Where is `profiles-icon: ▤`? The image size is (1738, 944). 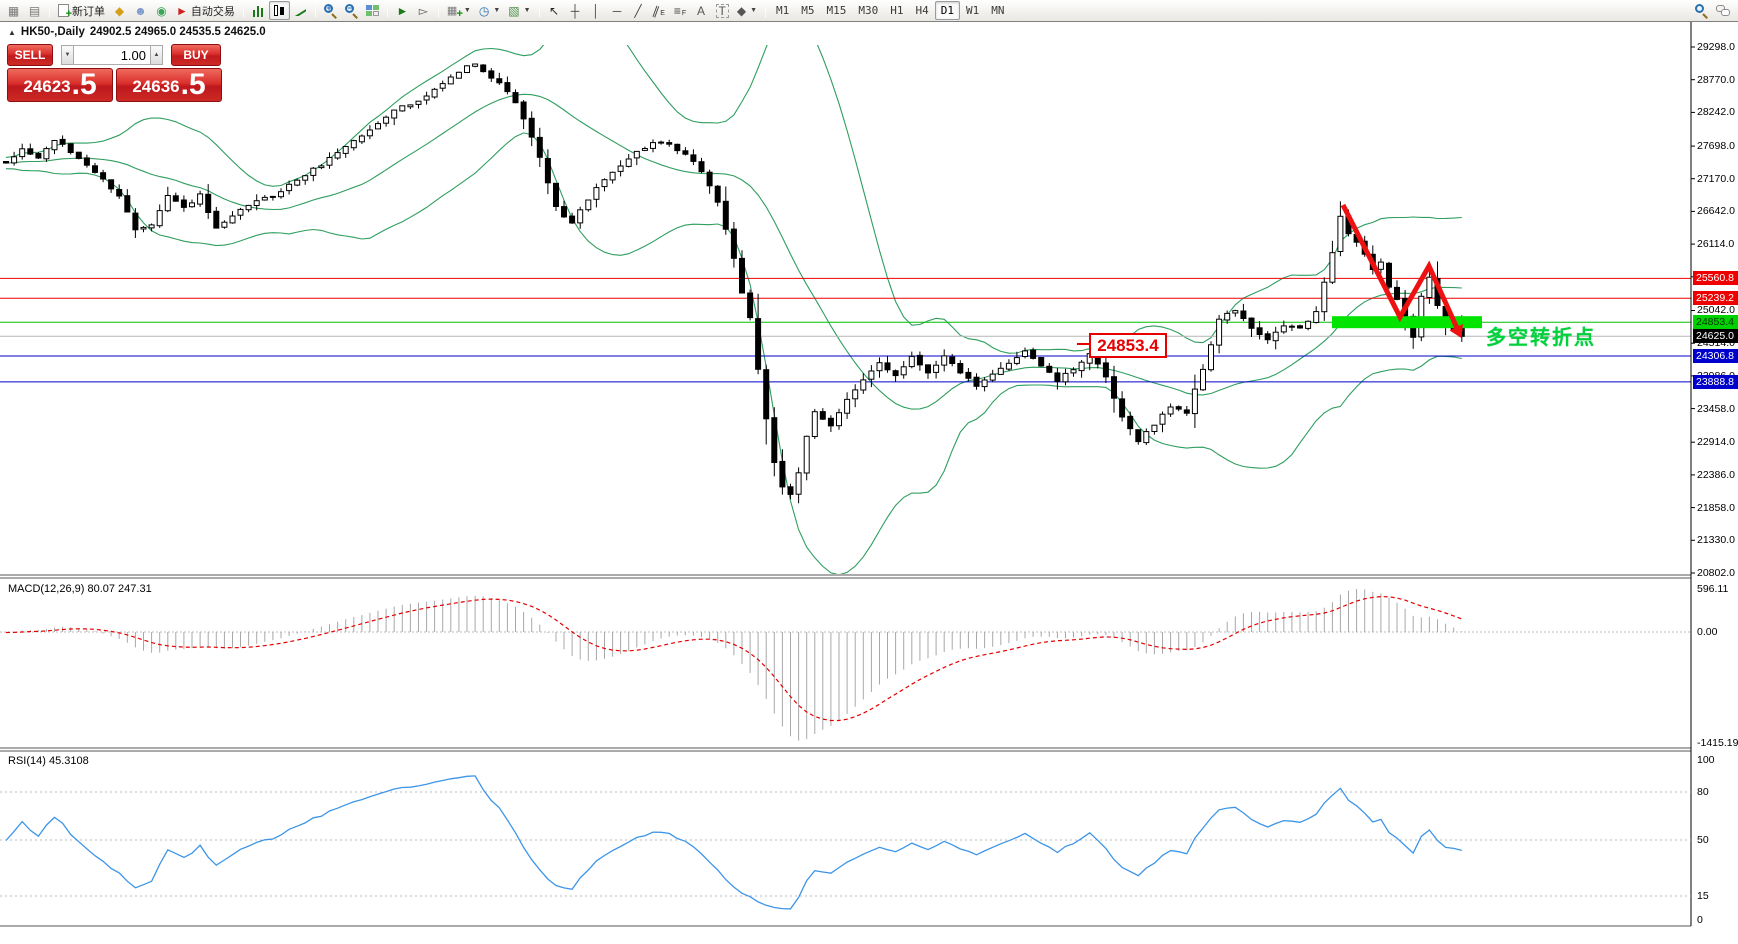
profiles-icon: ▤ is located at coordinates (34, 10).